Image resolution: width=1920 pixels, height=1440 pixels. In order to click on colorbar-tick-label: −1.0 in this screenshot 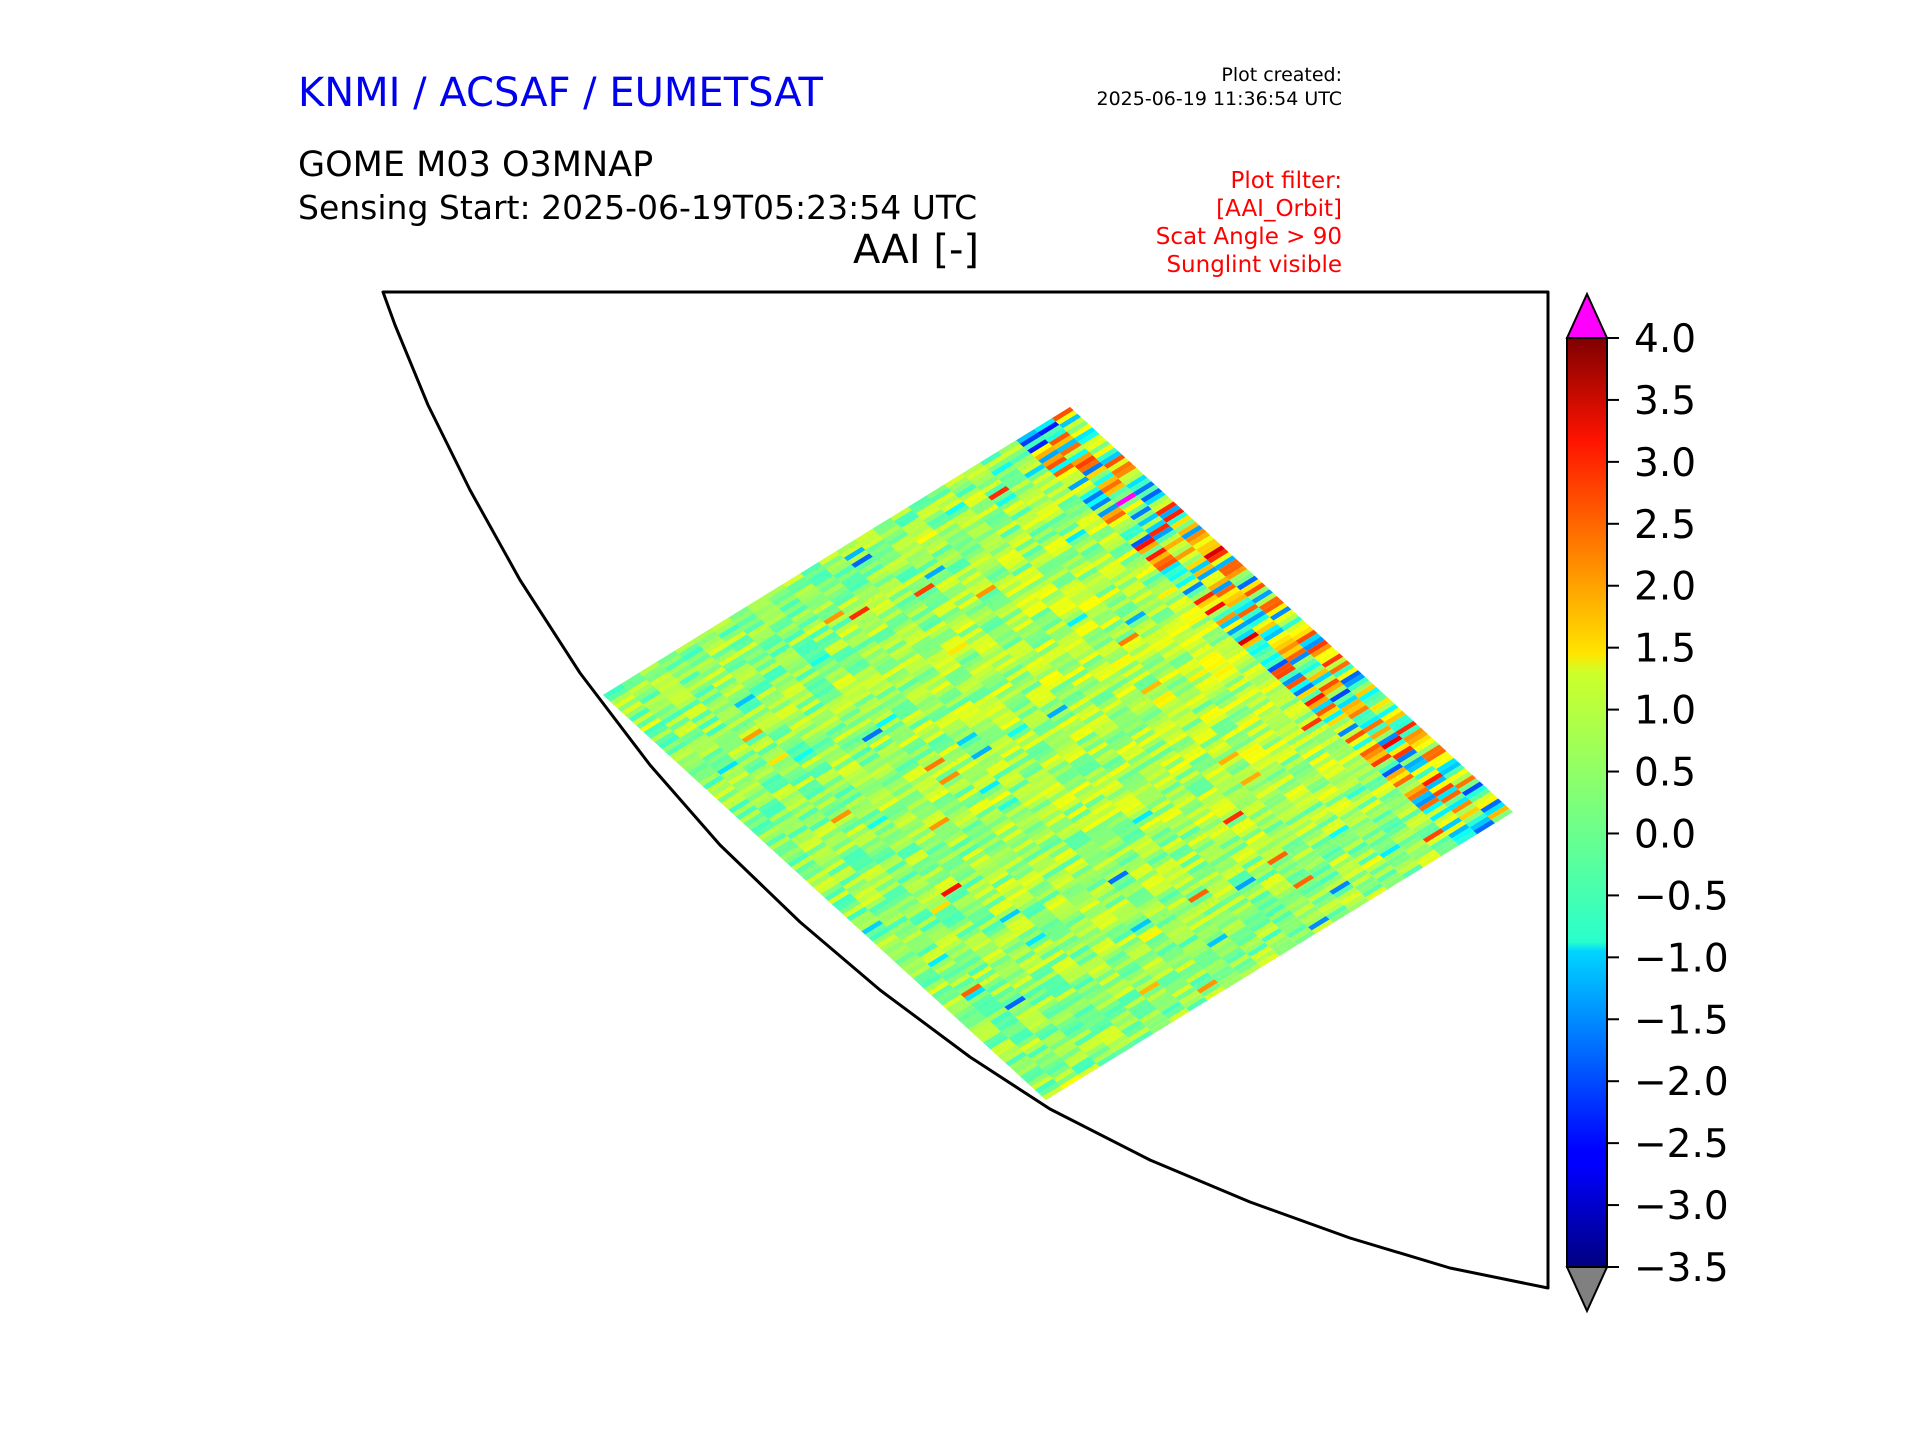, I will do `click(1681, 958)`.